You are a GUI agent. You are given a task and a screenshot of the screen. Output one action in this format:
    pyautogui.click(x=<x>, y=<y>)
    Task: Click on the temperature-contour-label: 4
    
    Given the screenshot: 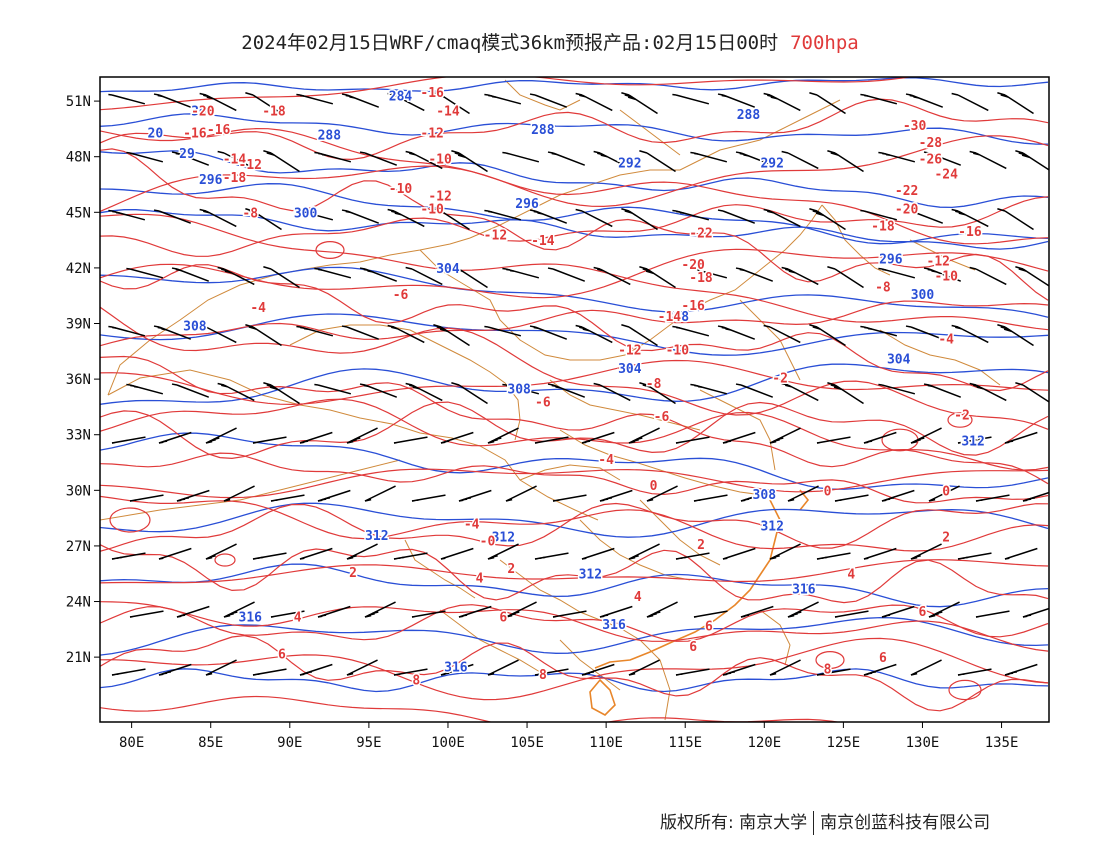 What is the action you would take?
    pyautogui.click(x=638, y=597)
    